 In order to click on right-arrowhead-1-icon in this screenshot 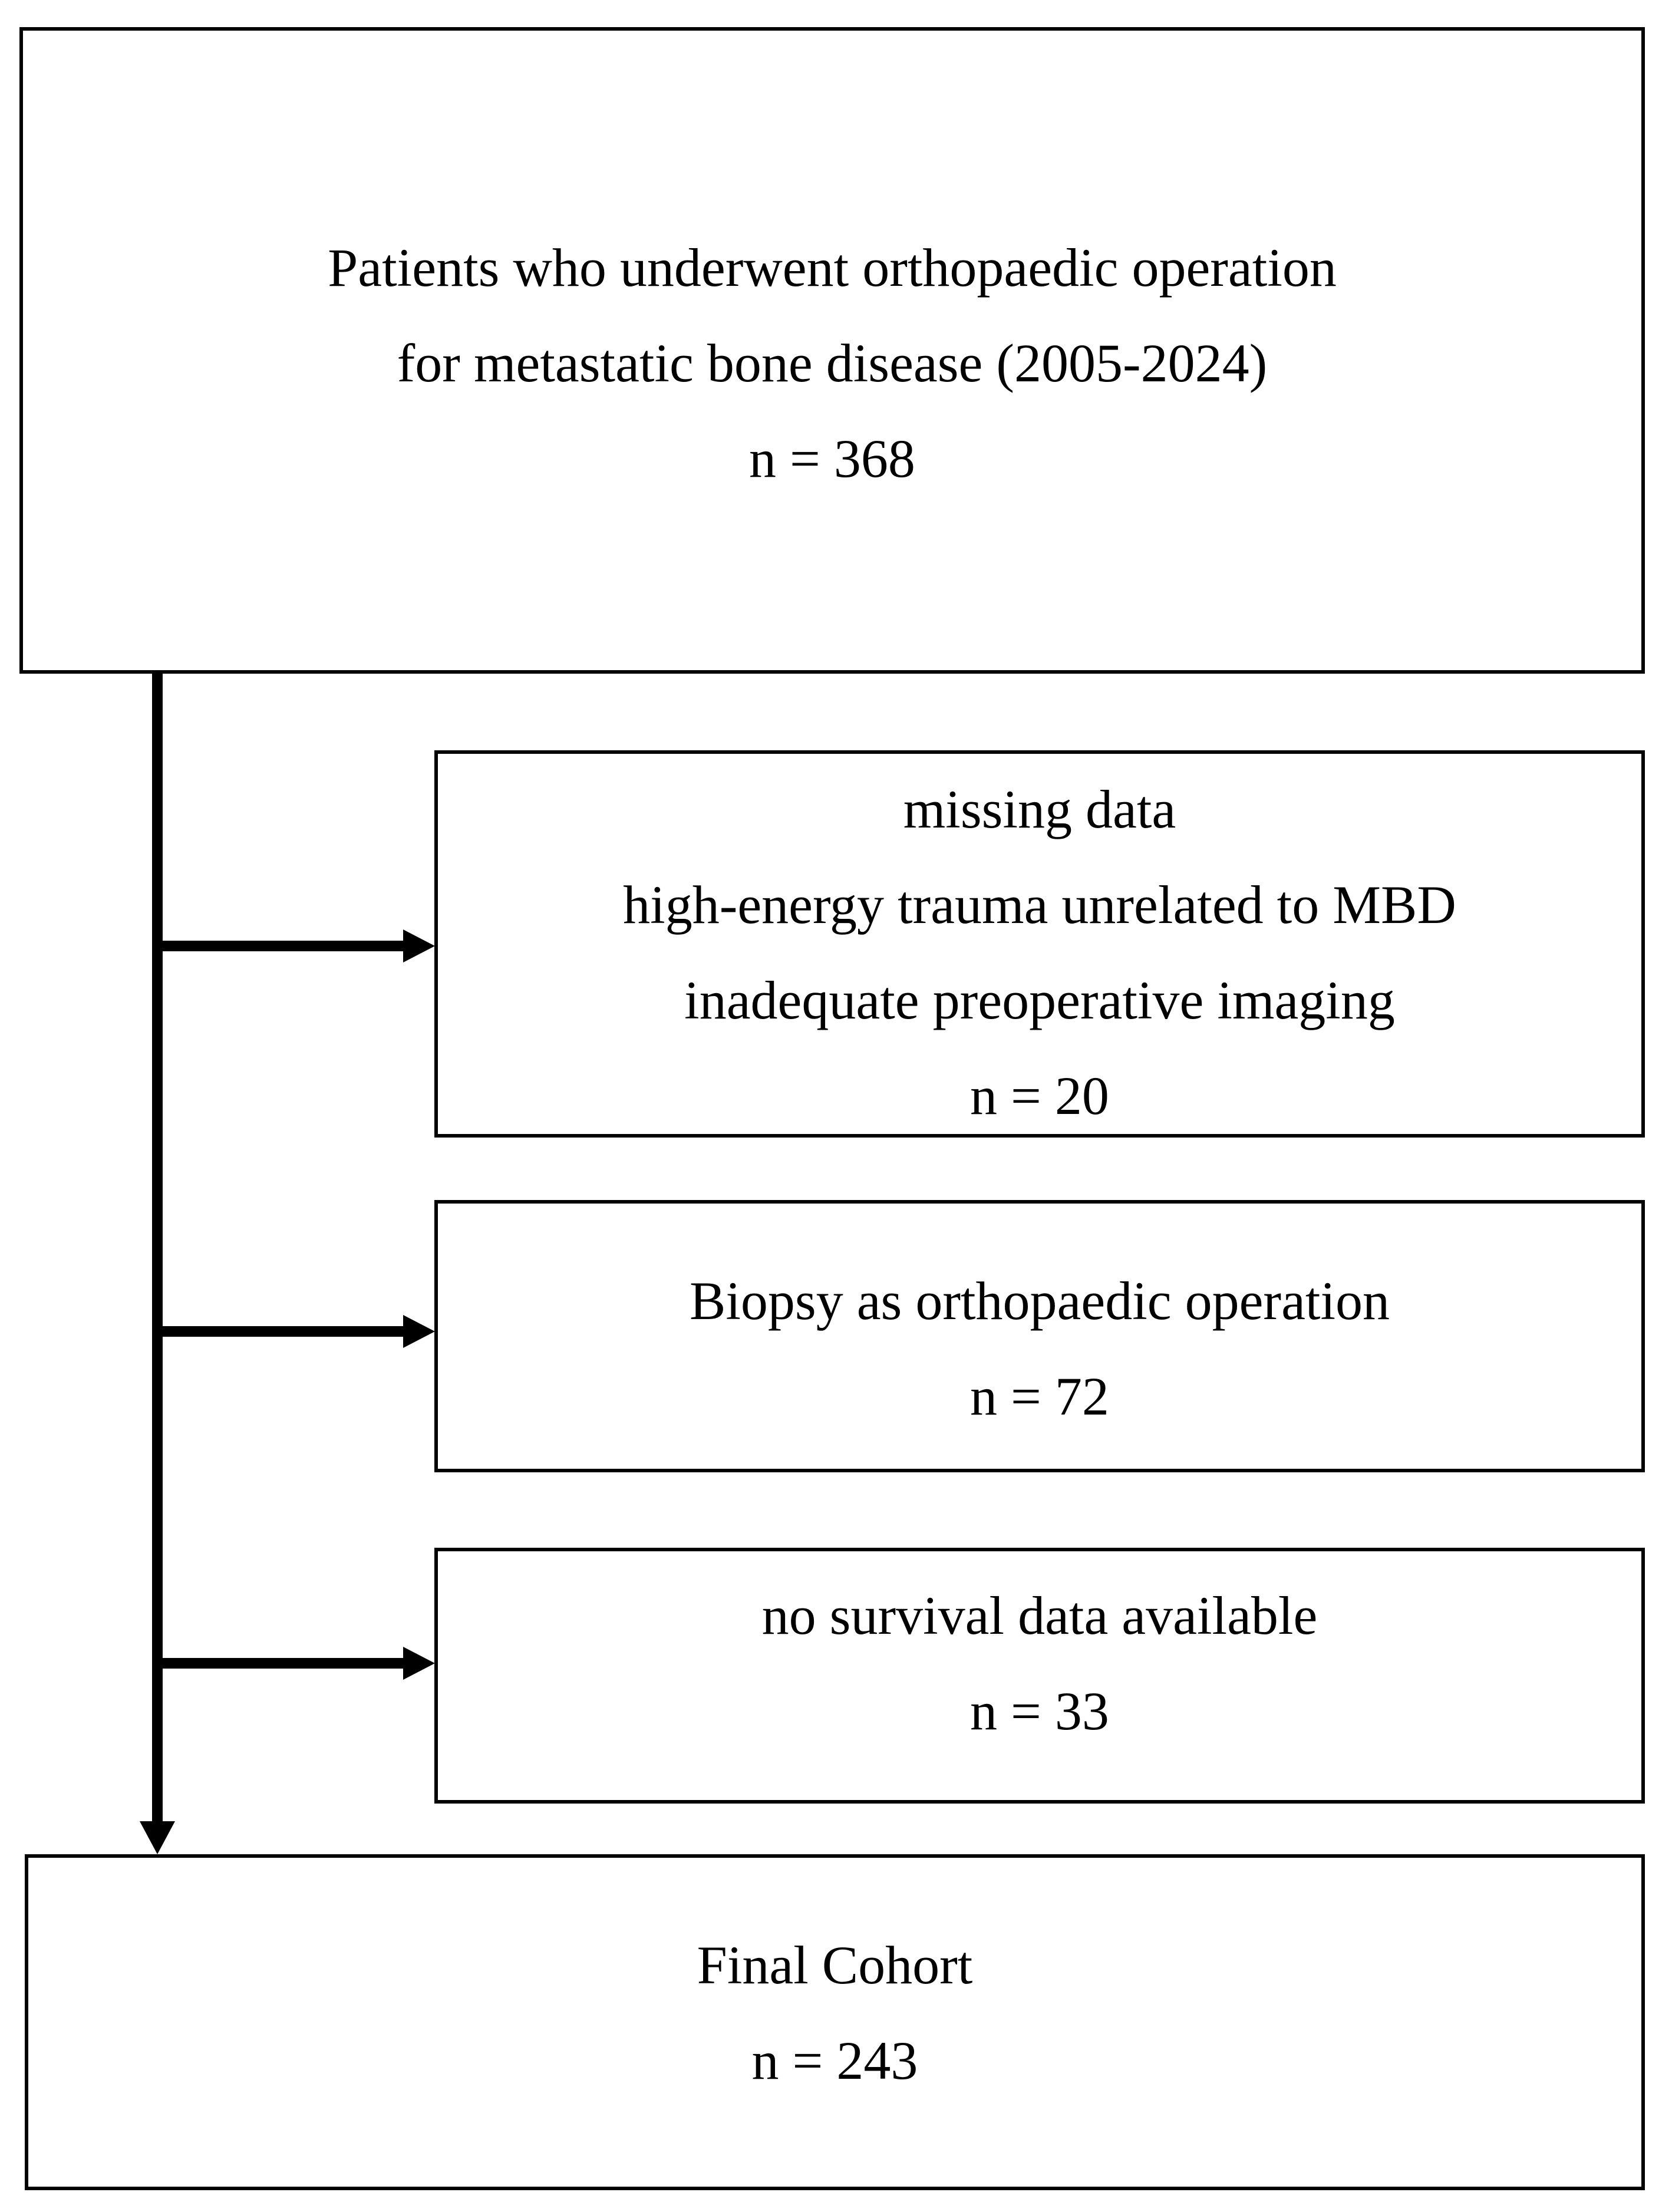, I will do `click(419, 946)`.